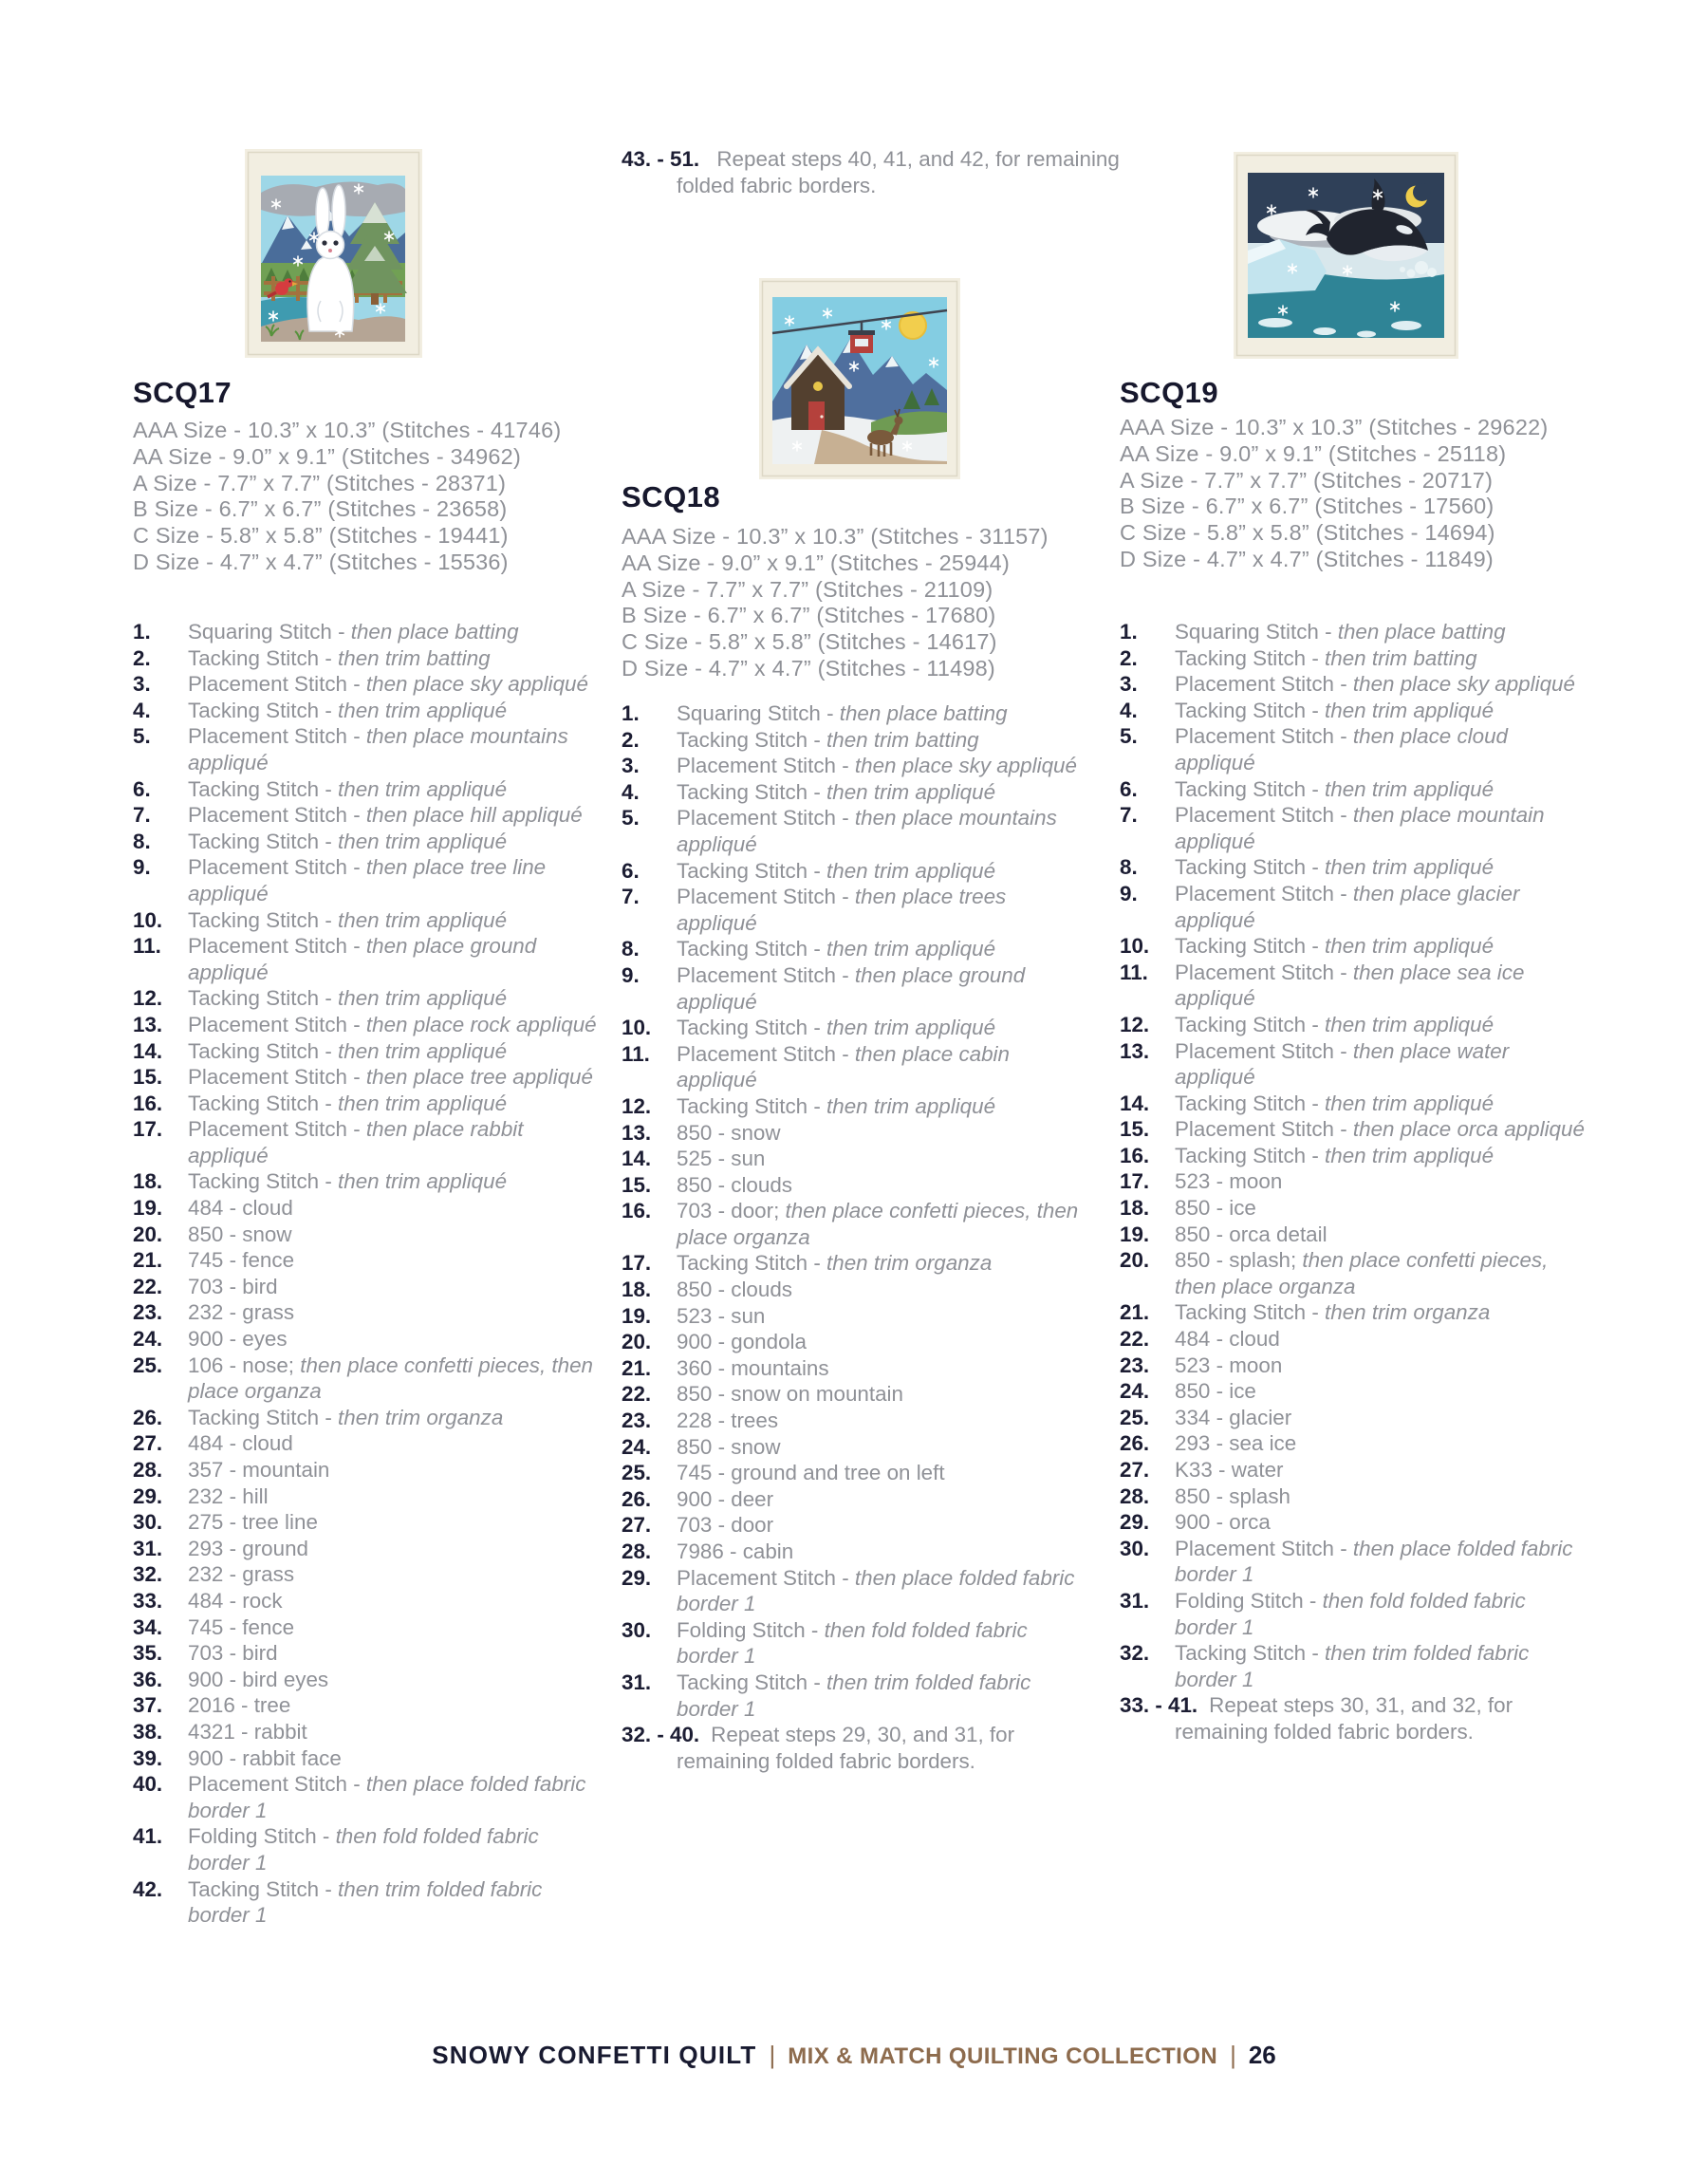  I want to click on step-item: 35. 703 - bird, so click(366, 1653).